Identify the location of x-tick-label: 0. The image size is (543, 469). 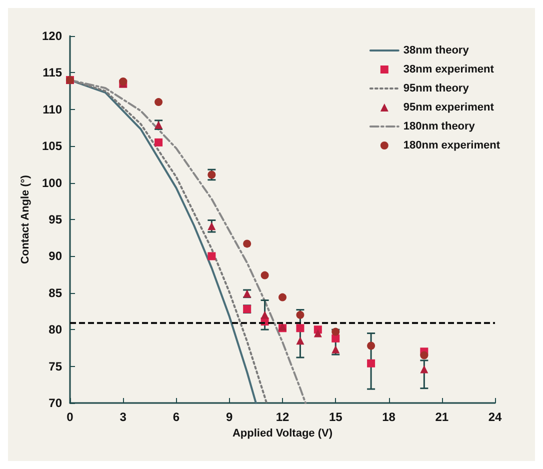
(70, 417).